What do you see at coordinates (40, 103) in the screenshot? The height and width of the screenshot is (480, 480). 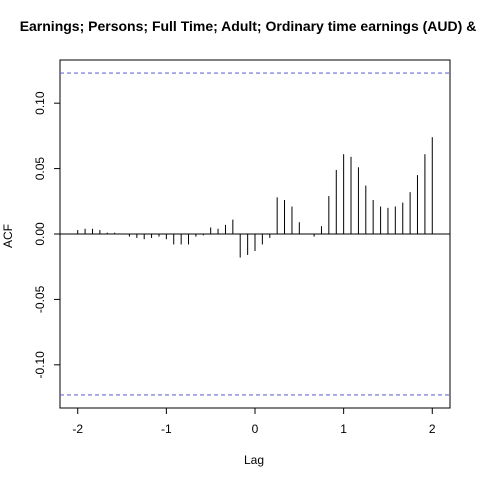 I see `y-tick-label-4: 0.10` at bounding box center [40, 103].